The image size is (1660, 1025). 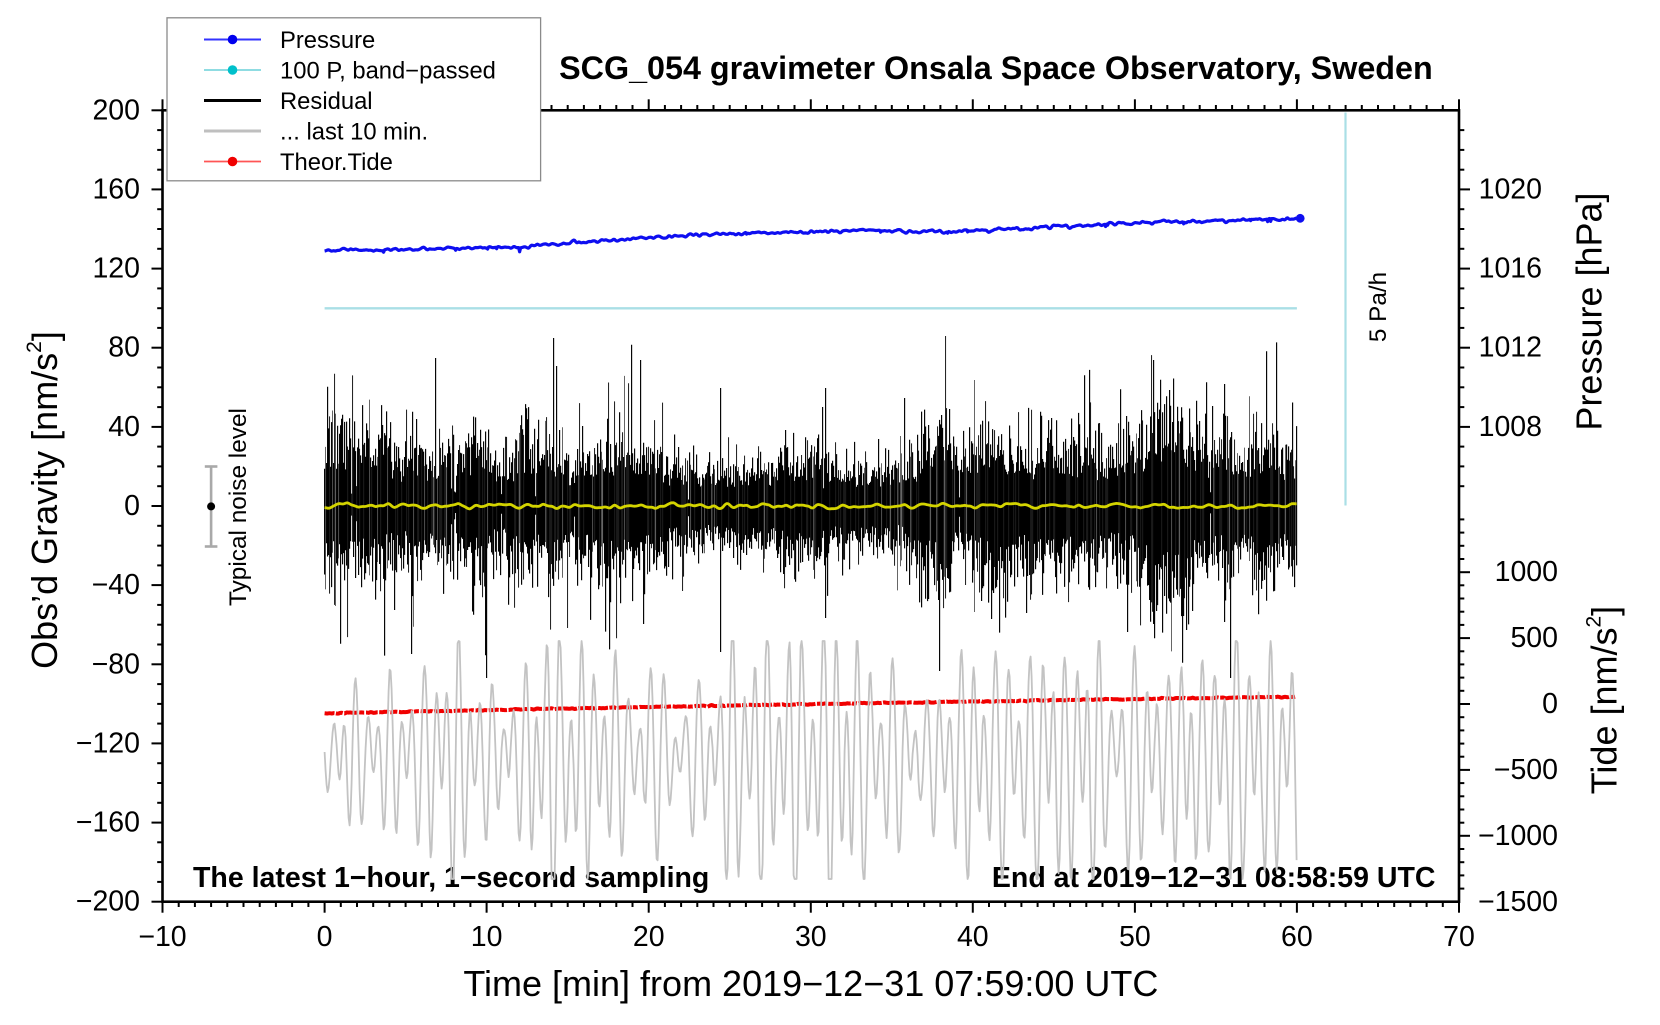 I want to click on svg-text: 5 Pa/h, so click(x=1378, y=307).